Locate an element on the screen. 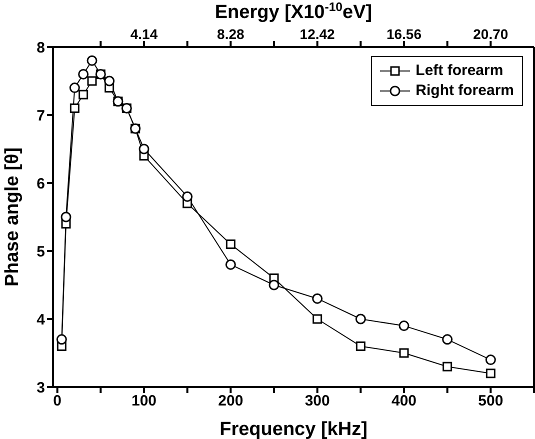  x-tick-label: 100 is located at coordinates (144, 401).